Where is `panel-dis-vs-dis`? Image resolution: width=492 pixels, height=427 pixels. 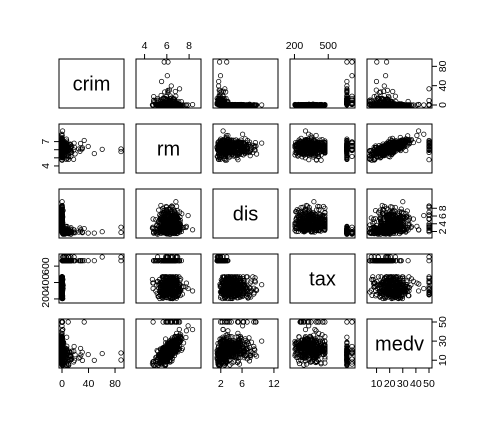 panel-dis-vs-dis is located at coordinates (245, 213).